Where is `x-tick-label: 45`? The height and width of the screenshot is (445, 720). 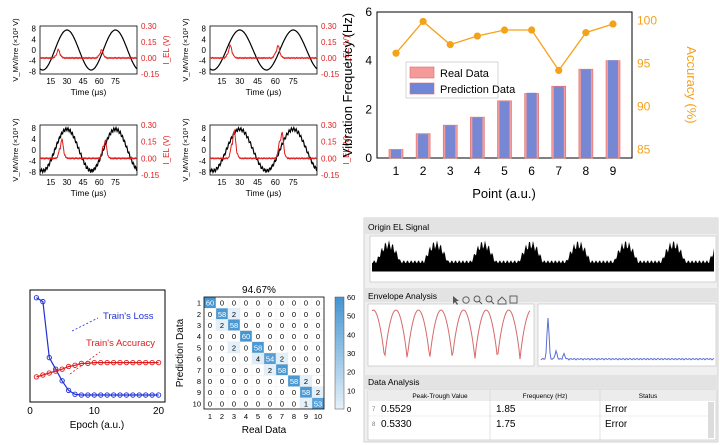 x-tick-label: 45 is located at coordinates (257, 81).